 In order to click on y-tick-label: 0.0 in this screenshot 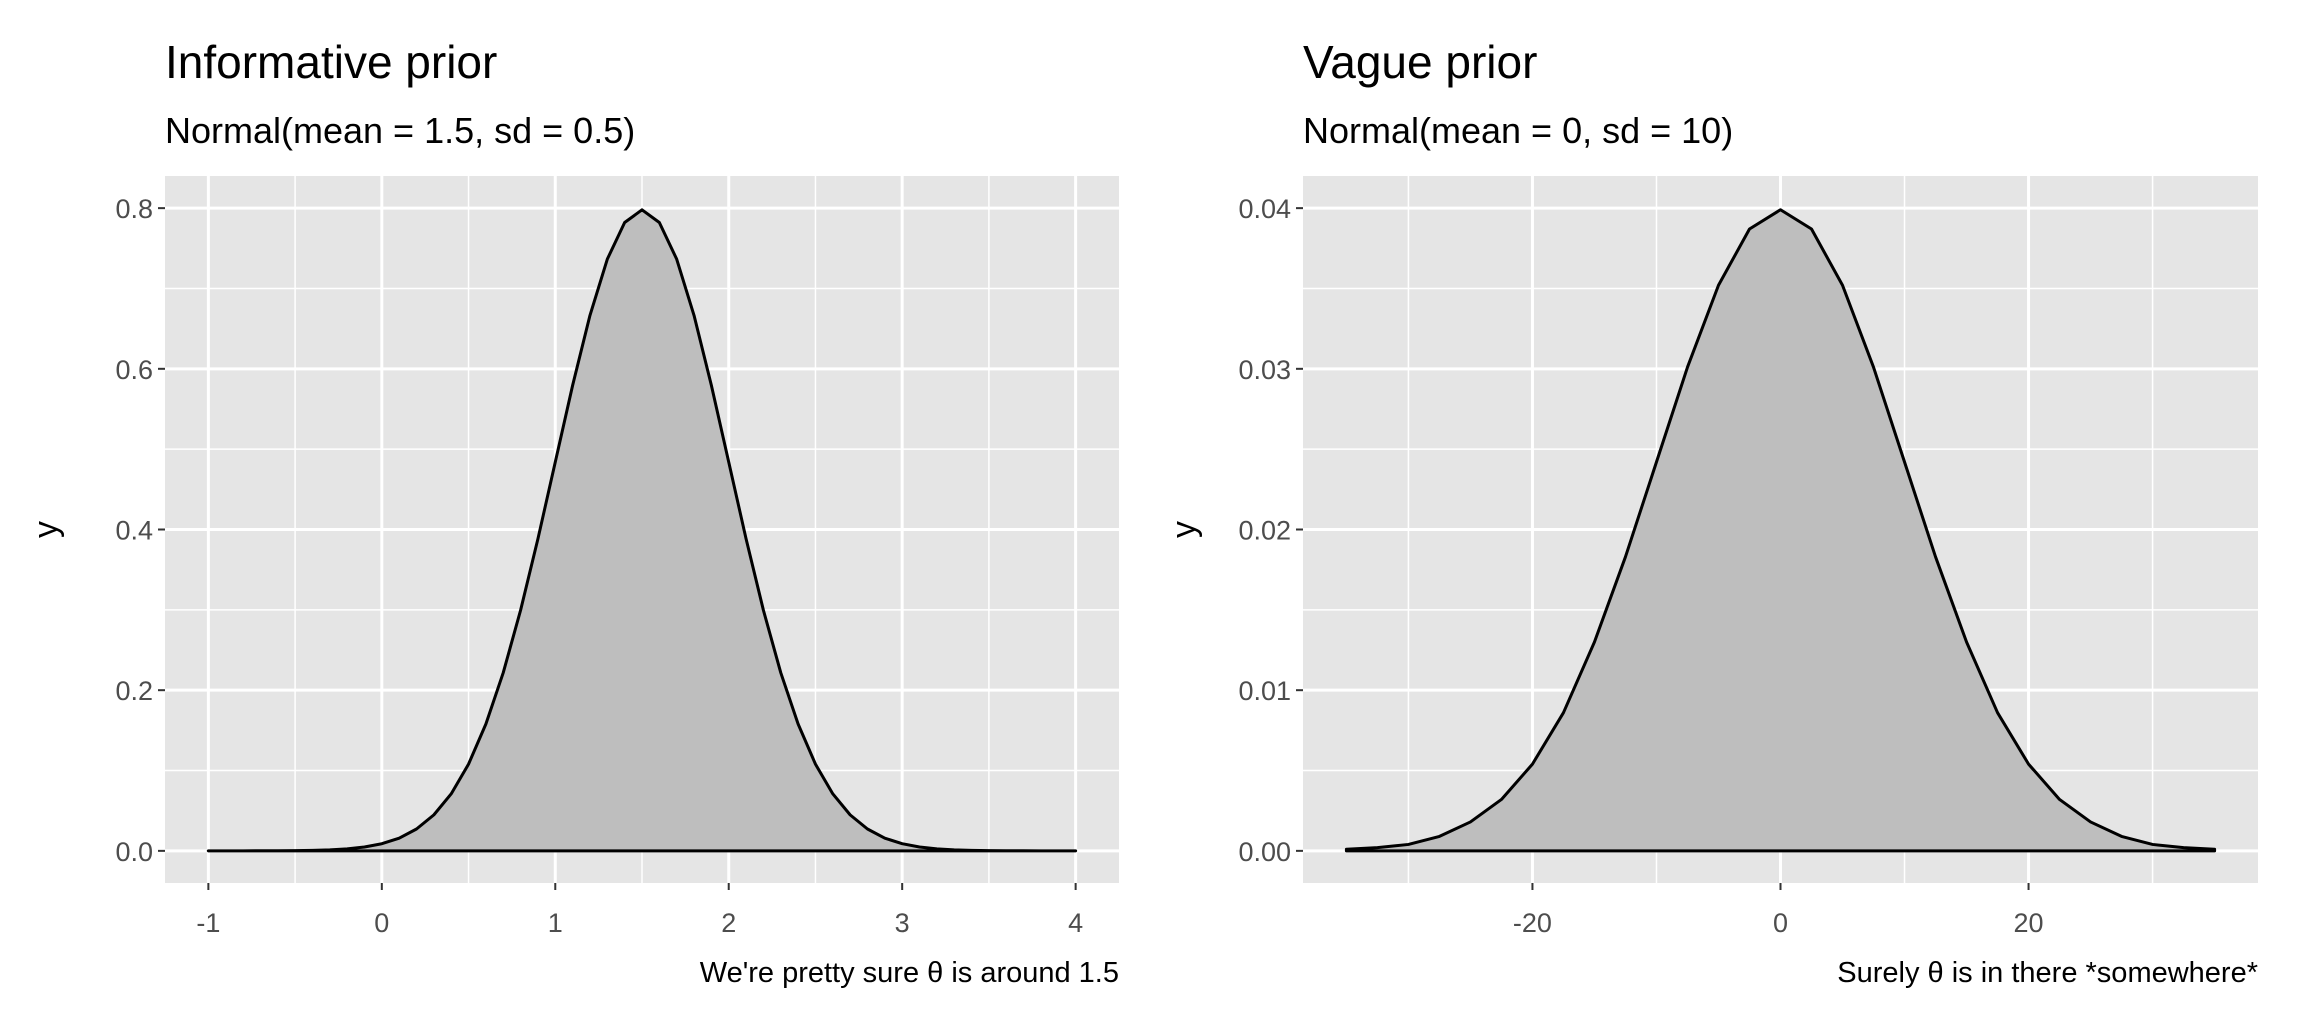, I will do `click(134, 852)`.